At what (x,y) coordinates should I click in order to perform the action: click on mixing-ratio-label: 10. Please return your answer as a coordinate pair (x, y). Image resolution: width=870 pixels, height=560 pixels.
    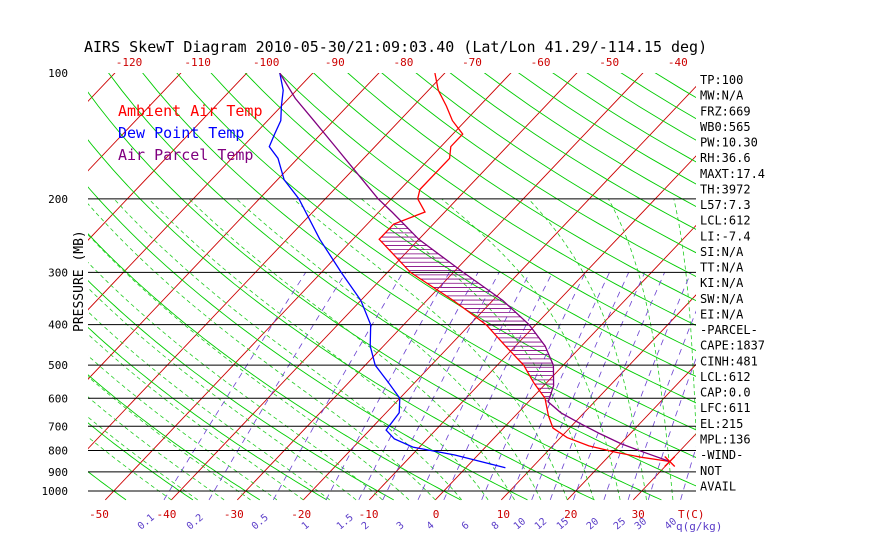
    Looking at the image, I should click on (520, 524).